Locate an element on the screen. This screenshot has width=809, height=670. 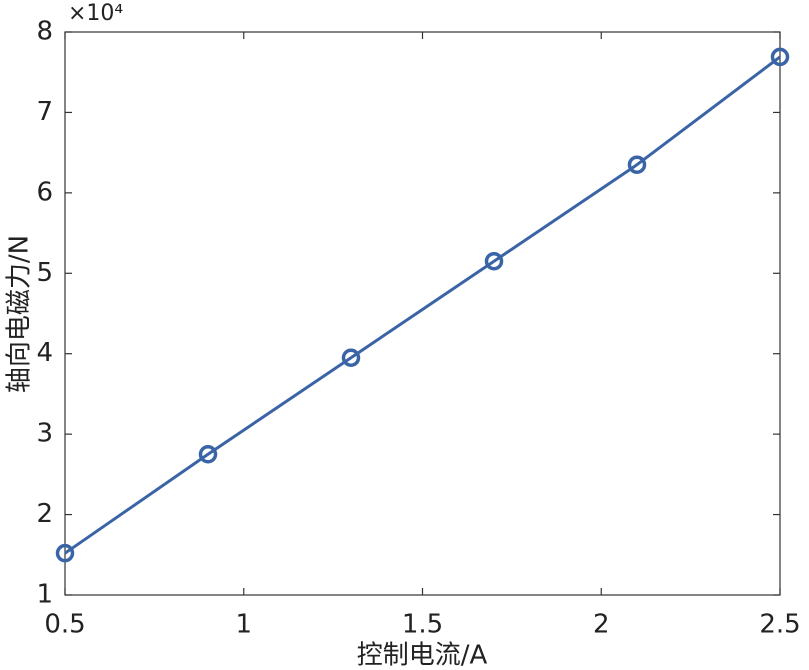
y-scale-label: ×10⁴ is located at coordinates (95, 13).